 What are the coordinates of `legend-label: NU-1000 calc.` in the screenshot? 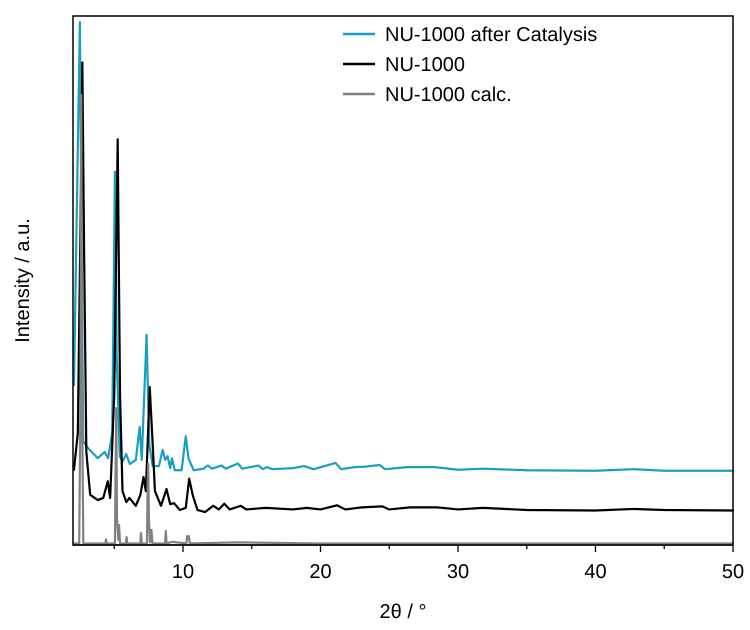 It's located at (448, 95).